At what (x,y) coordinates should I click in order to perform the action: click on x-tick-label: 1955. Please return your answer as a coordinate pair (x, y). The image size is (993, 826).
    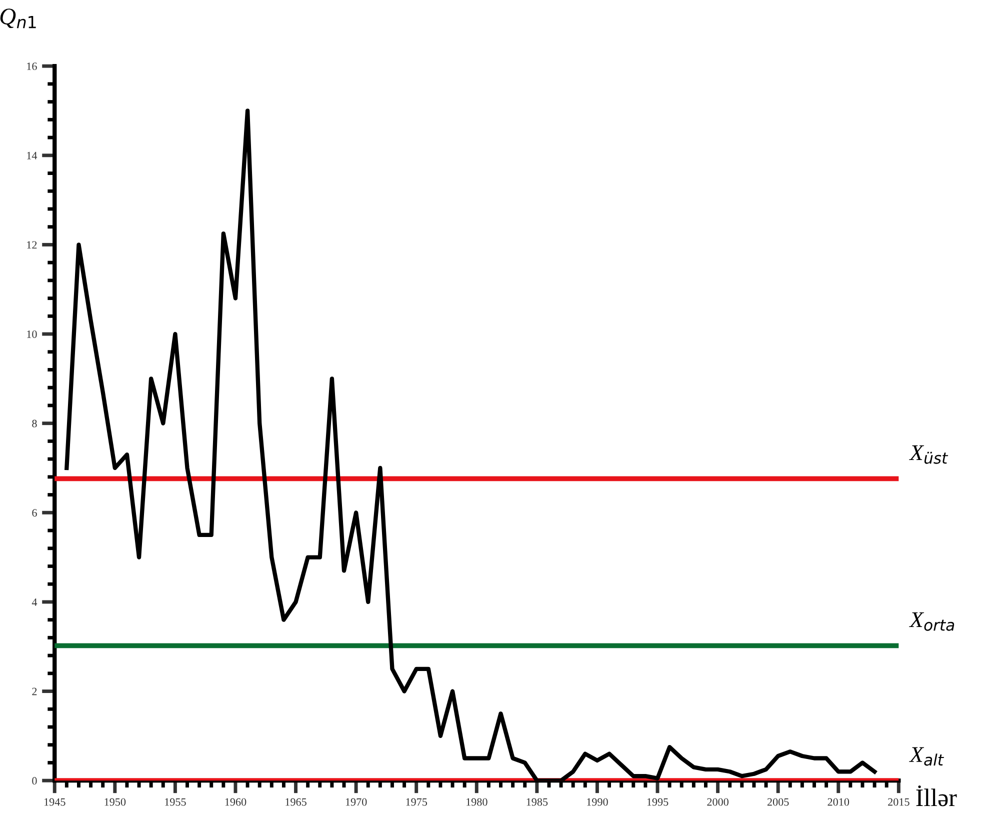
    Looking at the image, I should click on (175, 802).